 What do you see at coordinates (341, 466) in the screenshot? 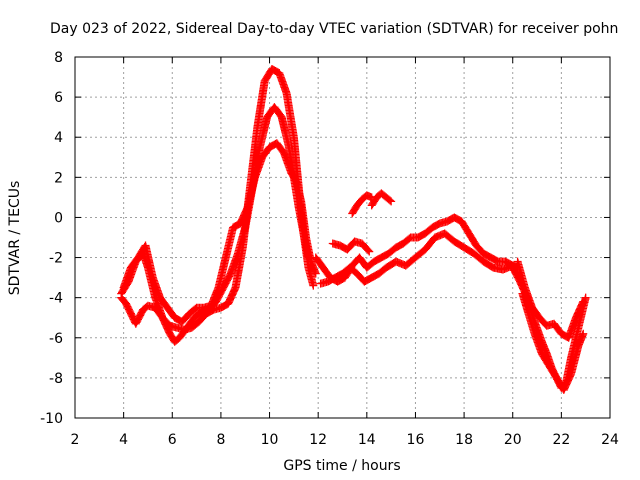
I see `x-axis-label: GPS time / hours` at bounding box center [341, 466].